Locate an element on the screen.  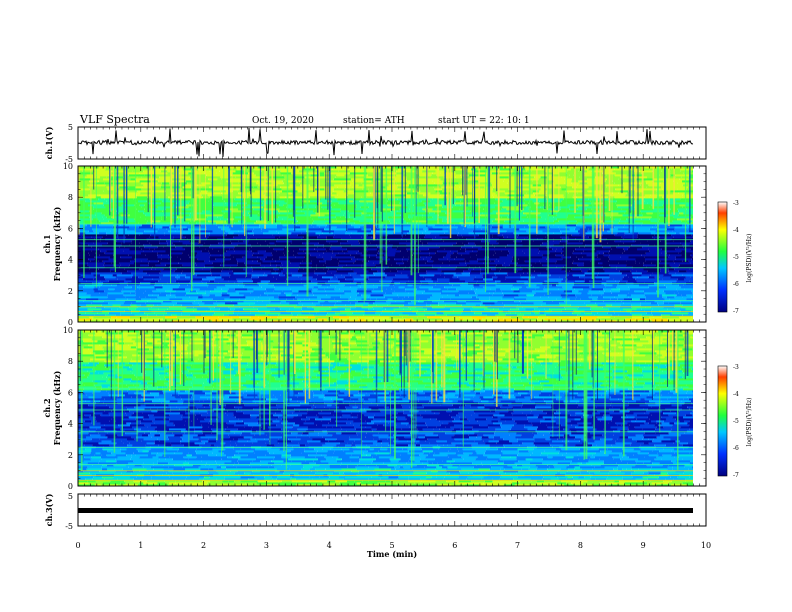
cb1-label: log(PSD)(V²/Hz) is located at coordinates (749, 258).